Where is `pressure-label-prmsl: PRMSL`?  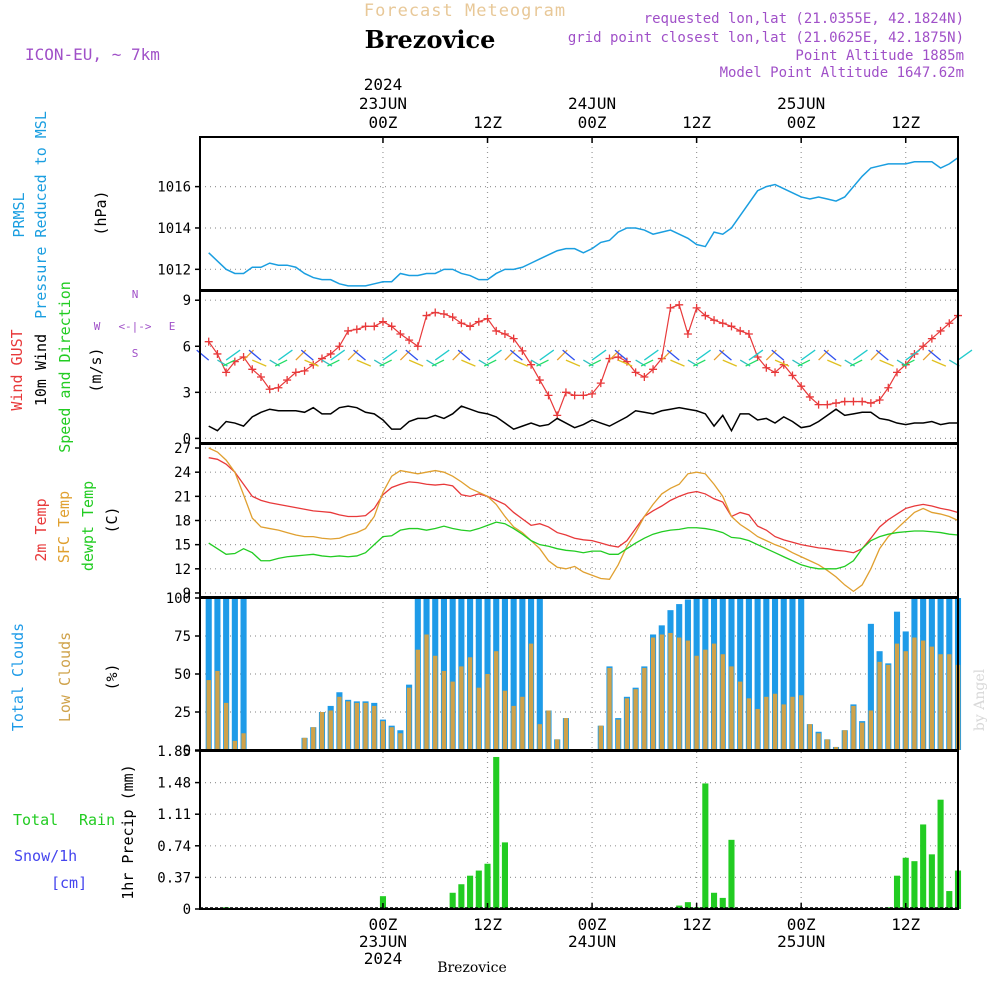 pressure-label-prmsl: PRMSL is located at coordinates (19, 214).